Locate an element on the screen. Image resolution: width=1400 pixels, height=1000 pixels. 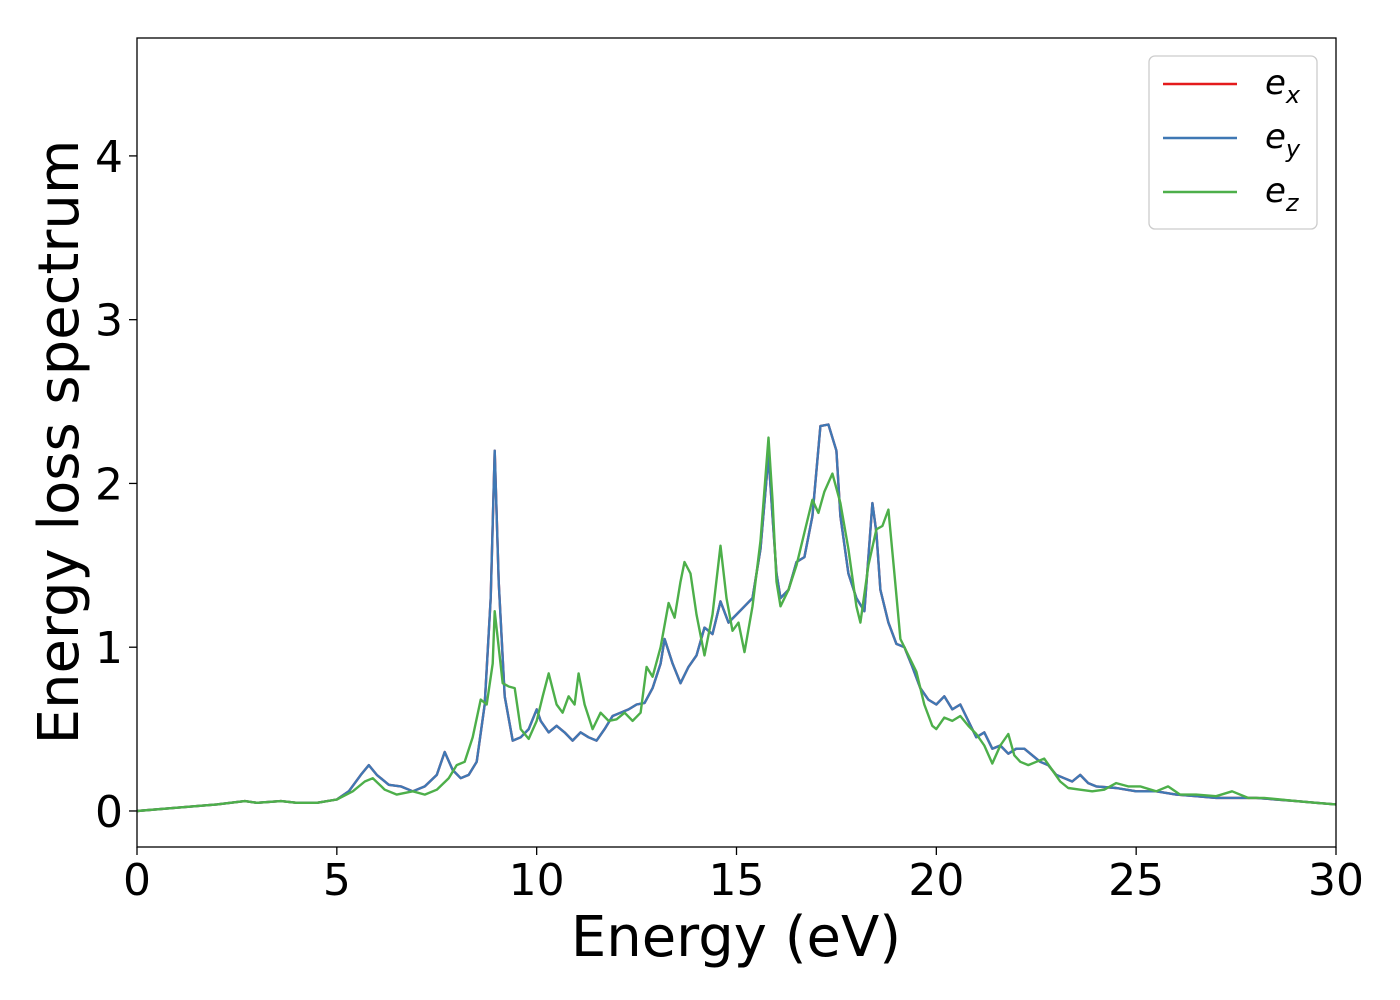
y-tick-label: 0 is located at coordinates (109, 812).